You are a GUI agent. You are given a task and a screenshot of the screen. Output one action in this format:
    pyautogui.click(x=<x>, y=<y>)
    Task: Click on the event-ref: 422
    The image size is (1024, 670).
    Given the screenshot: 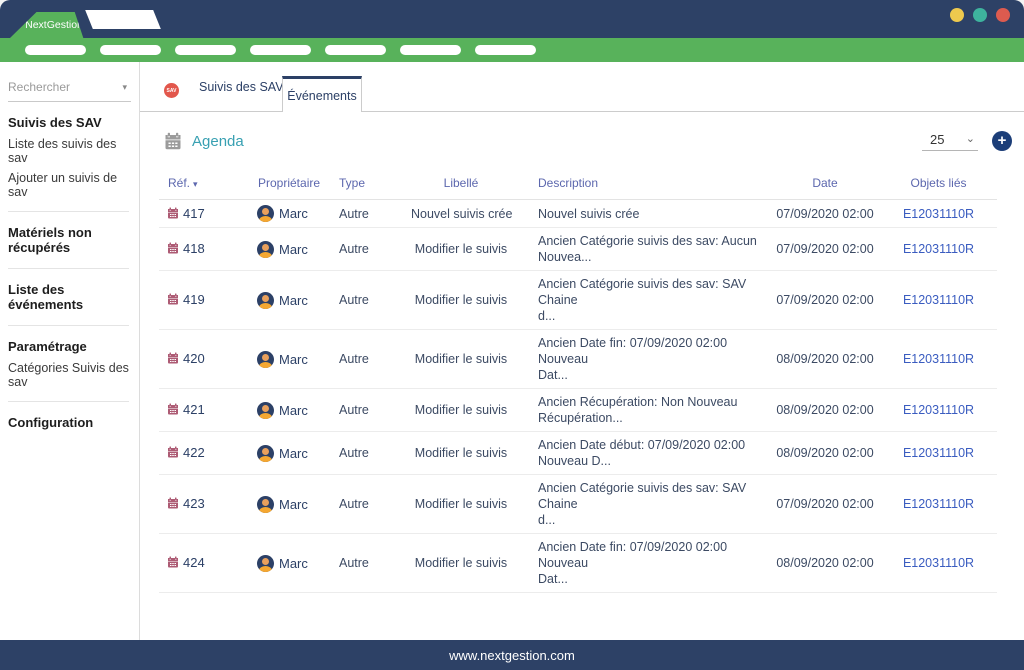 What is the action you would take?
    pyautogui.click(x=194, y=452)
    